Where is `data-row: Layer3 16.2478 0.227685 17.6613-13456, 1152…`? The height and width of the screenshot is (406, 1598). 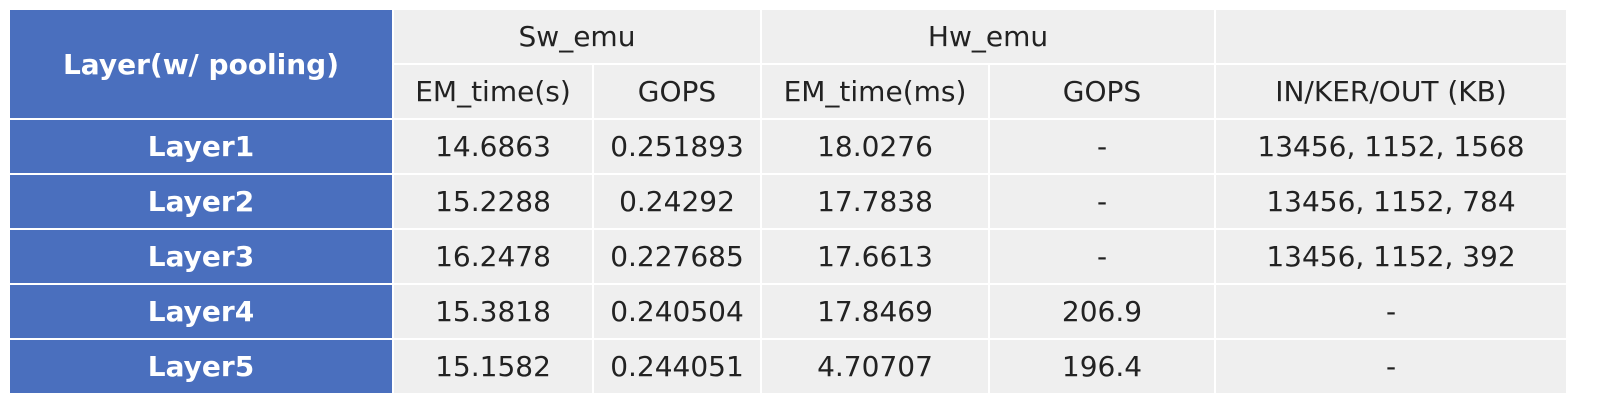
data-row: Layer3 16.2478 0.227685 17.6613-13456, 1152… is located at coordinates (788, 256).